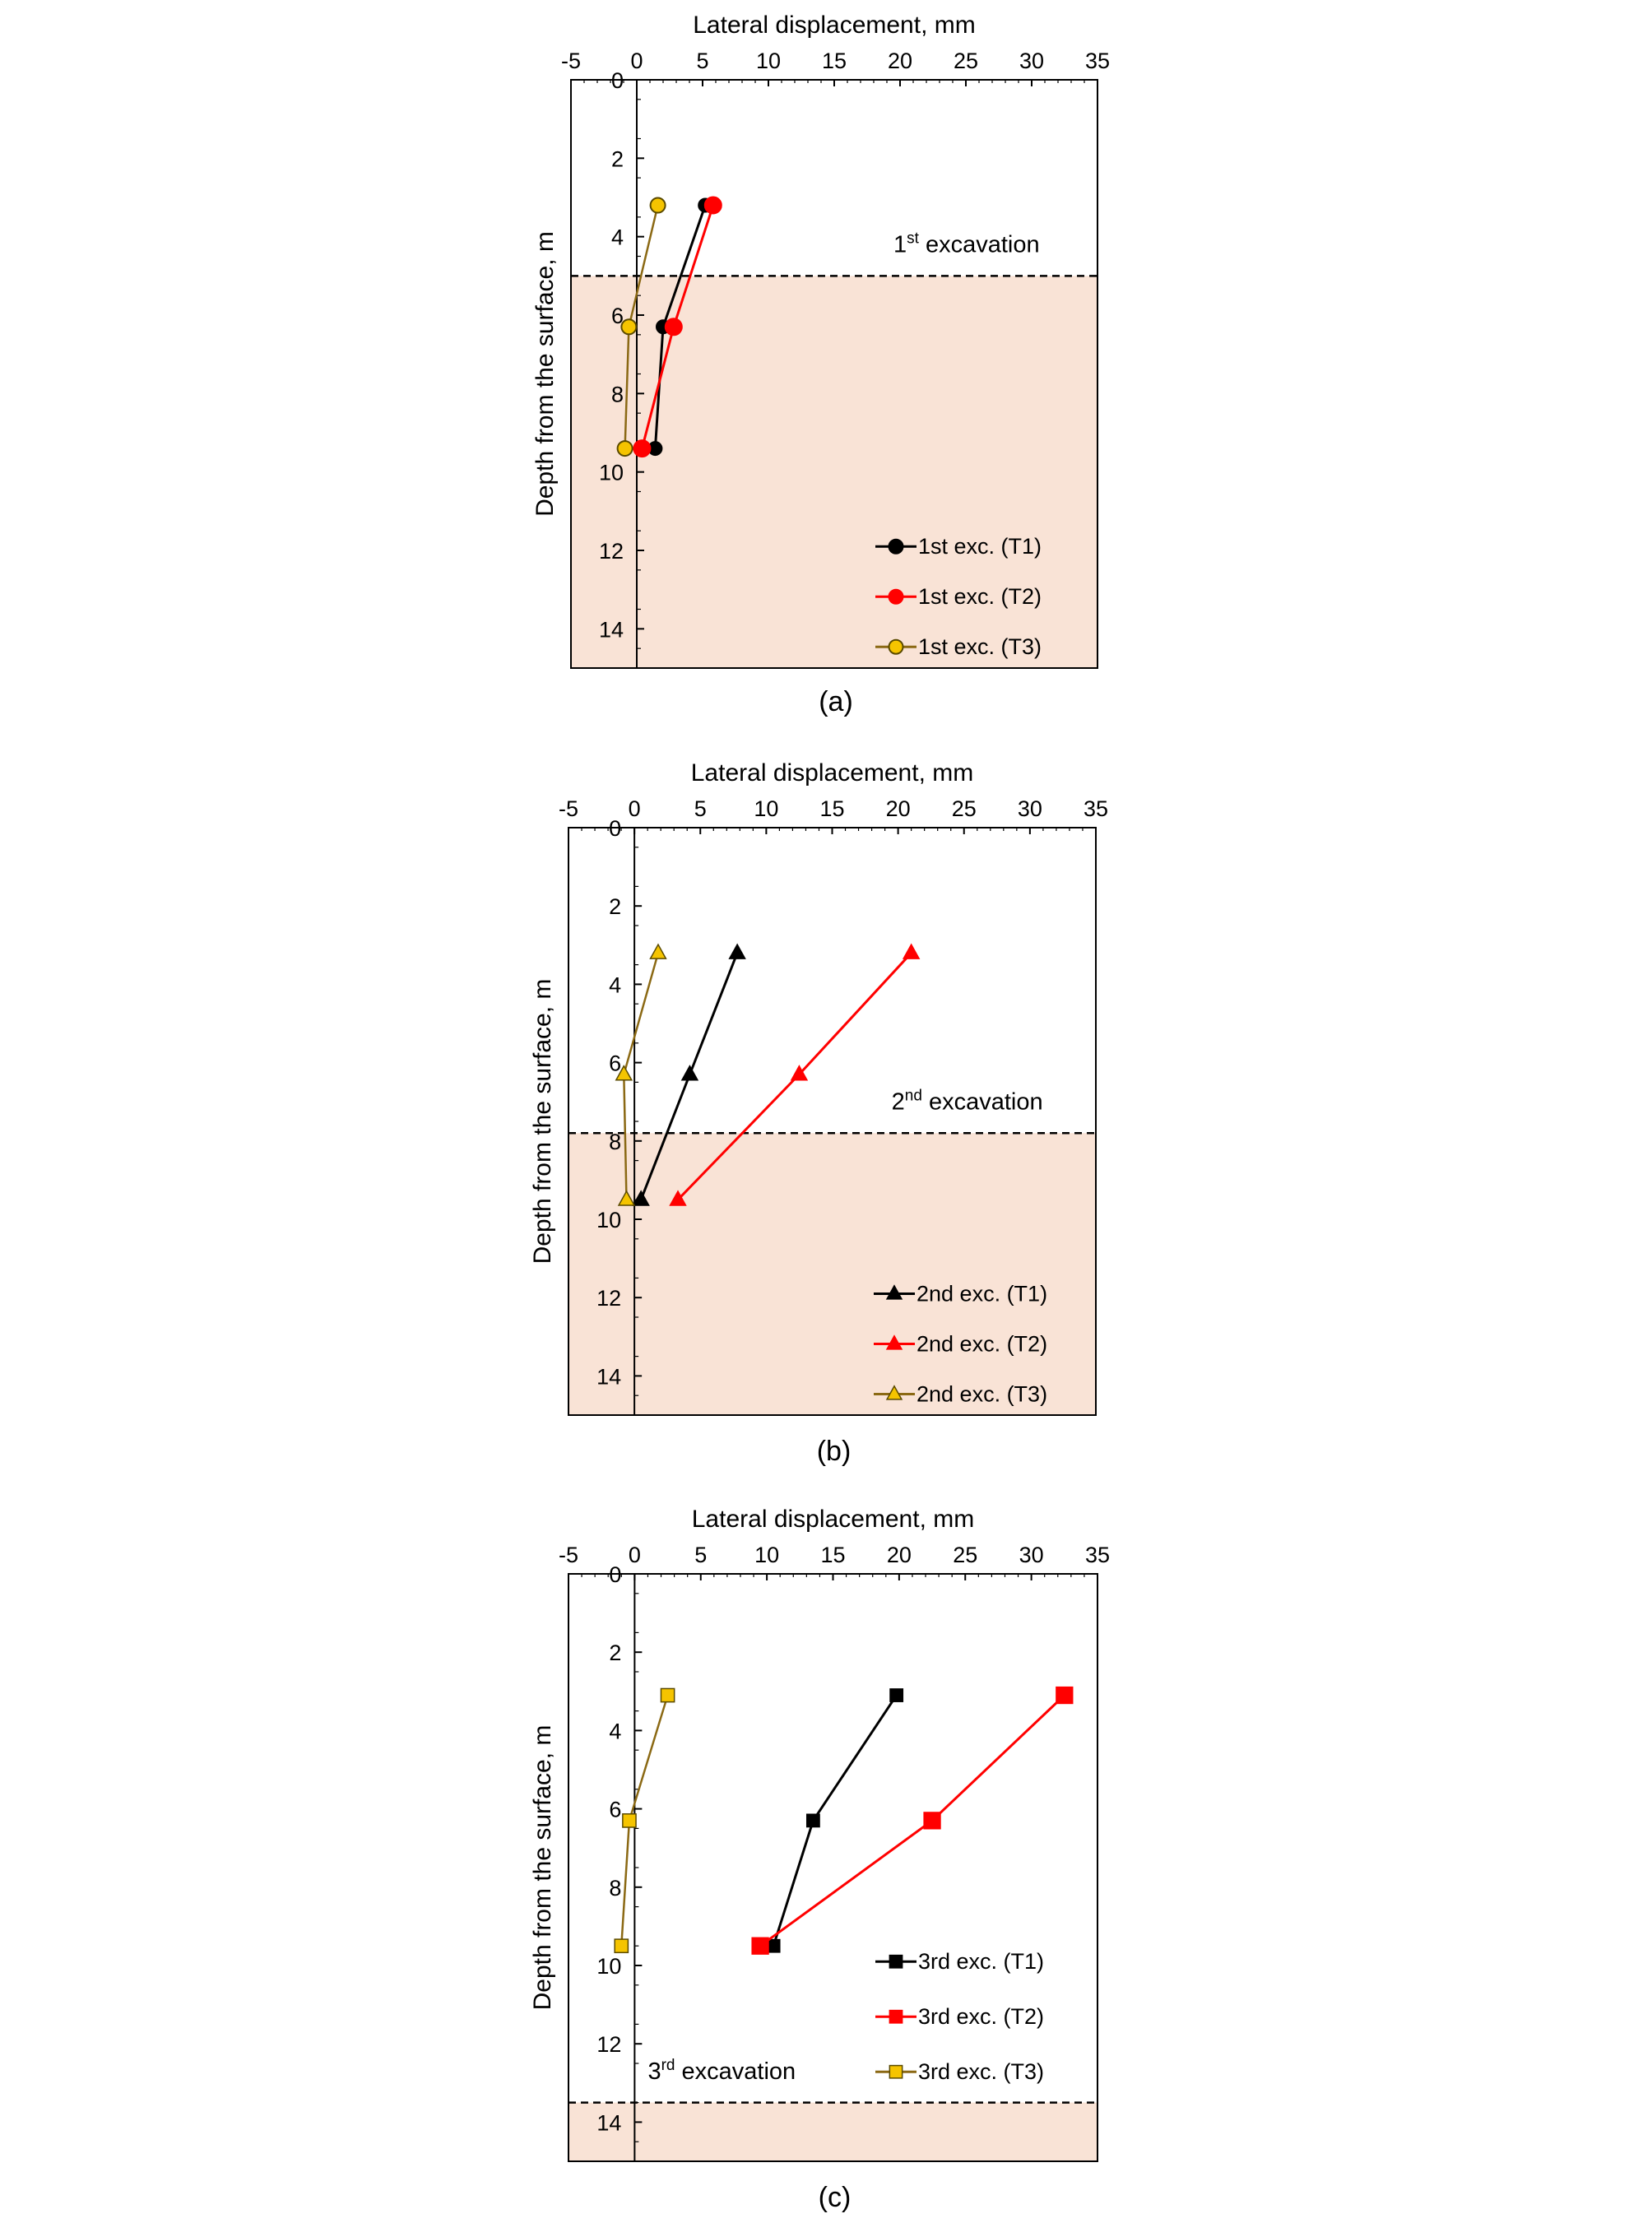  What do you see at coordinates (834, 1451) in the screenshot?
I see `panel-label: (b)` at bounding box center [834, 1451].